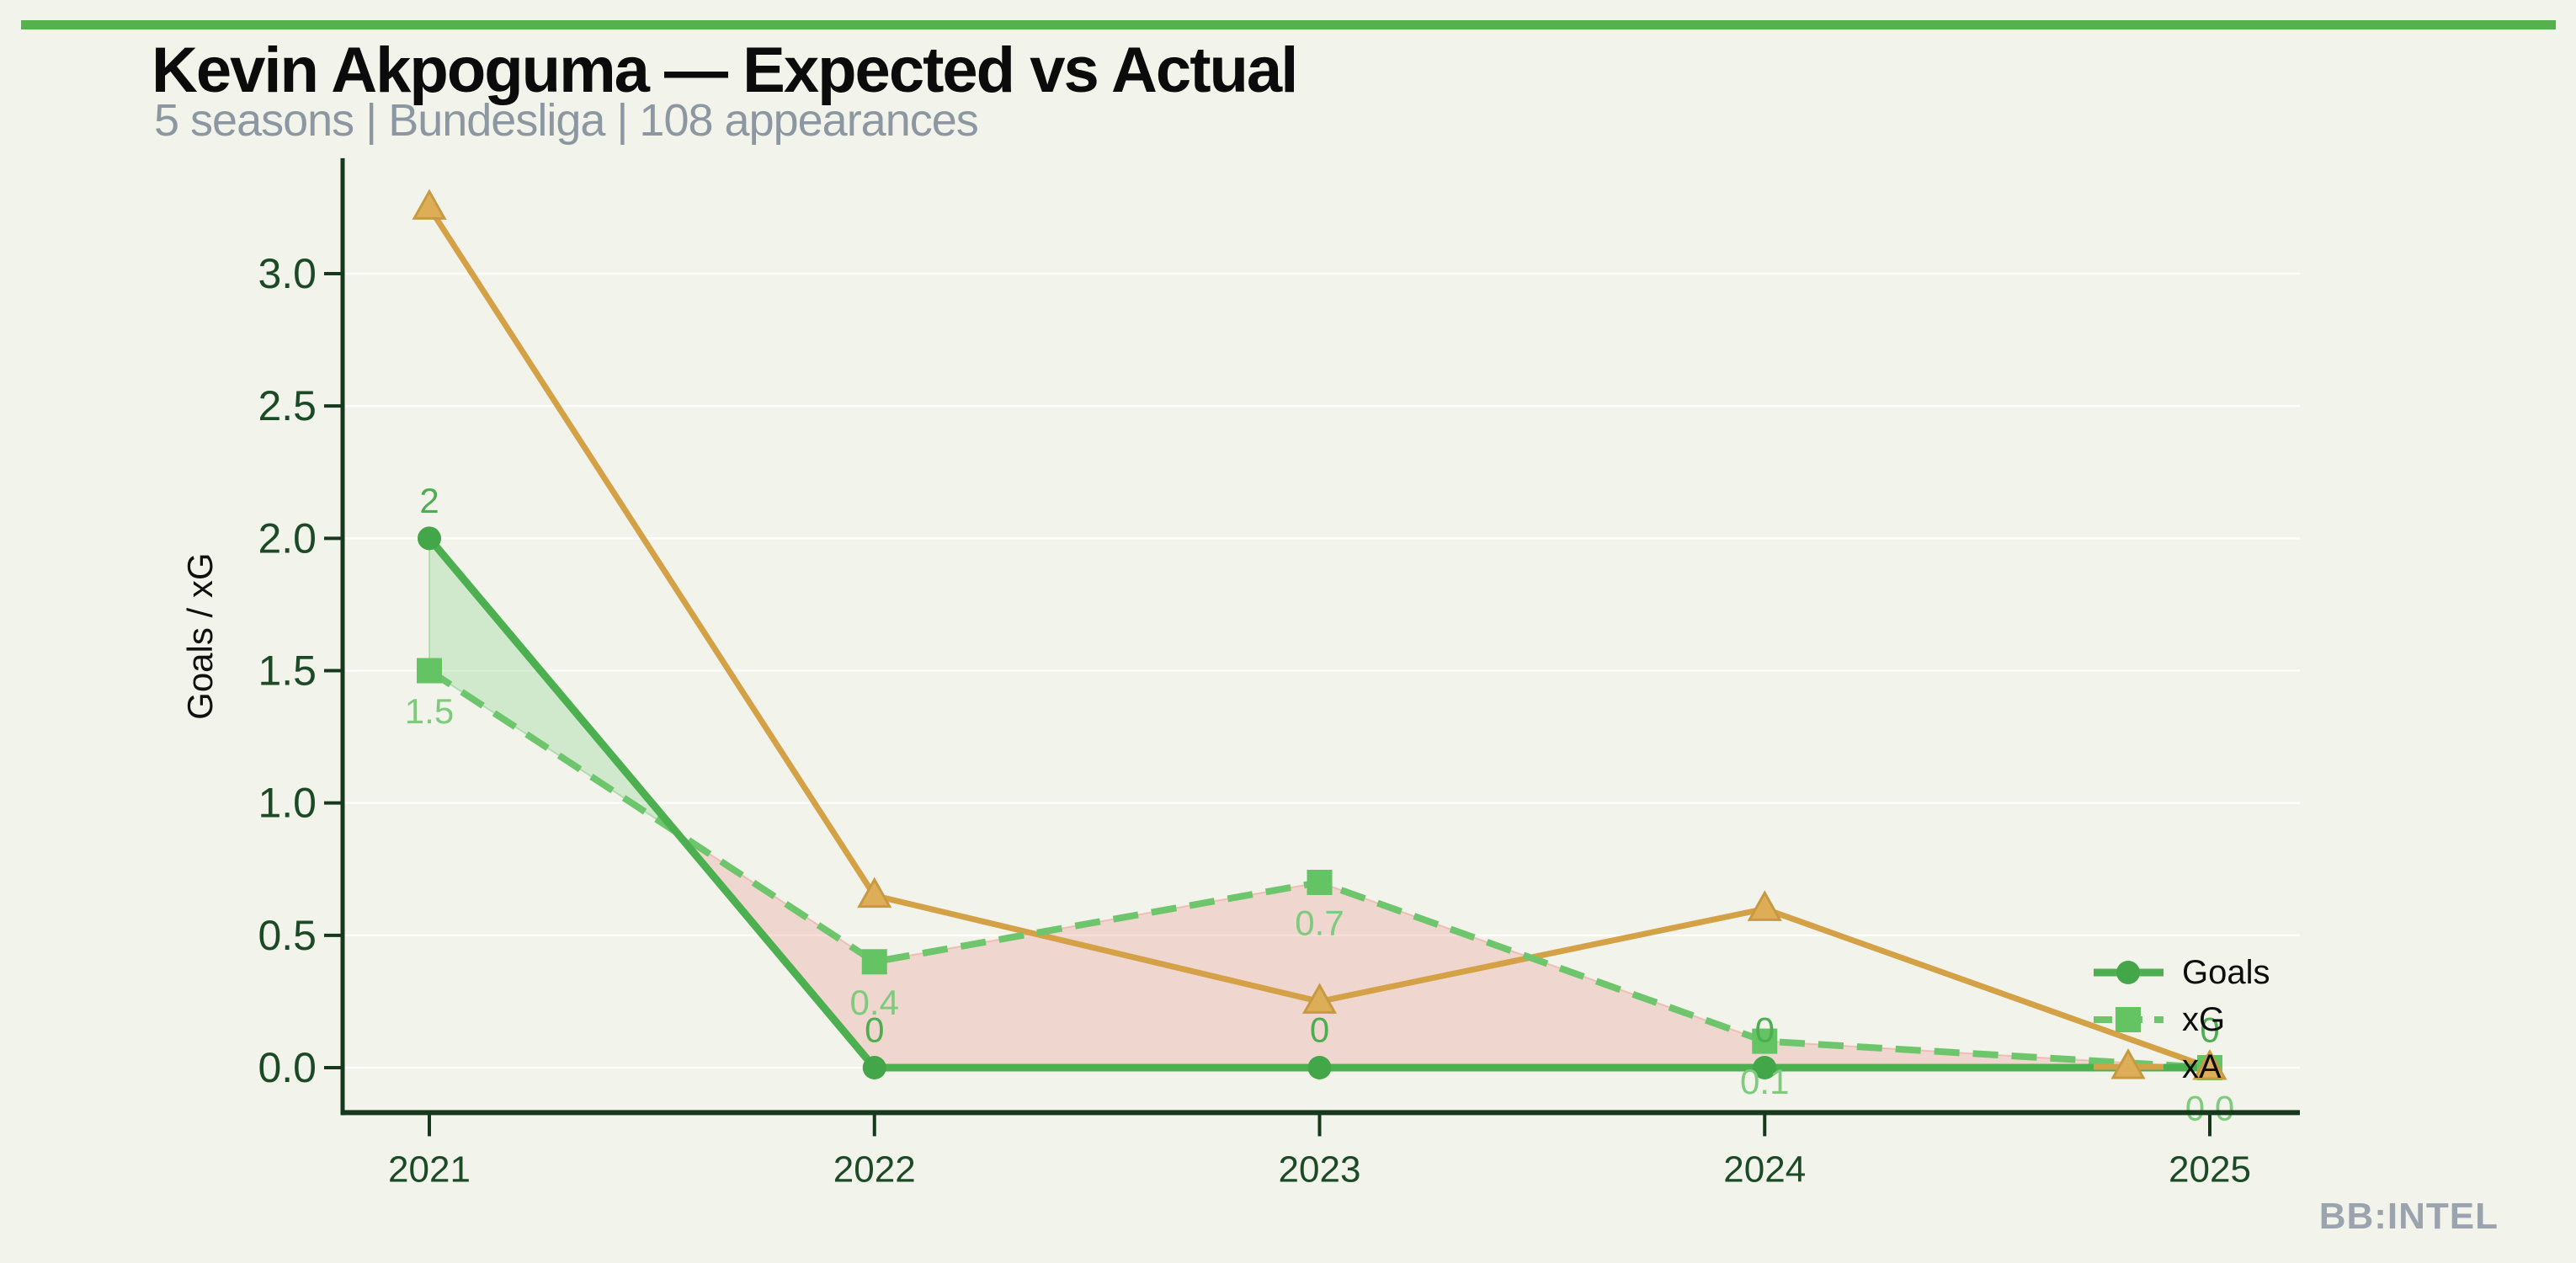 This screenshot has height=1263, width=2576. Describe the element at coordinates (287, 935) in the screenshot. I see `y-tick-label: 0.5` at that location.